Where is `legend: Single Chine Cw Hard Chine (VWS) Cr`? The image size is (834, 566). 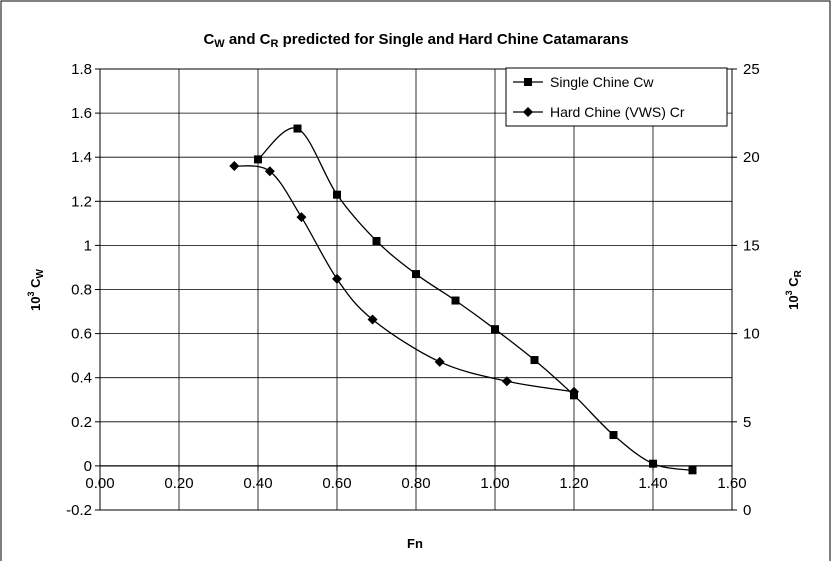
legend: Single Chine Cw Hard Chine (VWS) Cr is located at coordinates (616, 97).